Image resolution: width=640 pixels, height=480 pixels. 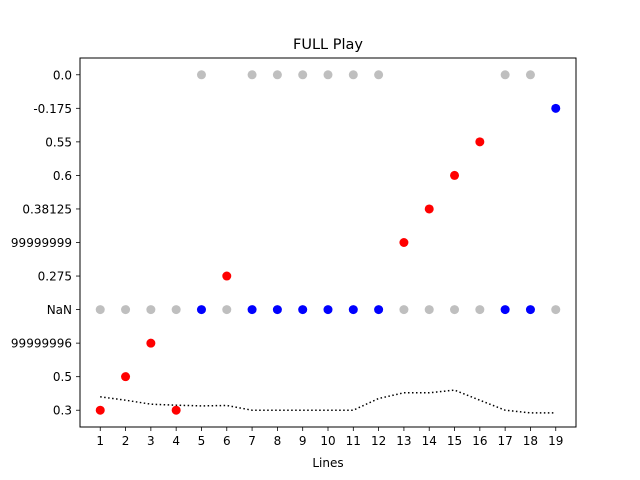 What do you see at coordinates (202, 441) in the screenshot?
I see `x-tick-label: 5` at bounding box center [202, 441].